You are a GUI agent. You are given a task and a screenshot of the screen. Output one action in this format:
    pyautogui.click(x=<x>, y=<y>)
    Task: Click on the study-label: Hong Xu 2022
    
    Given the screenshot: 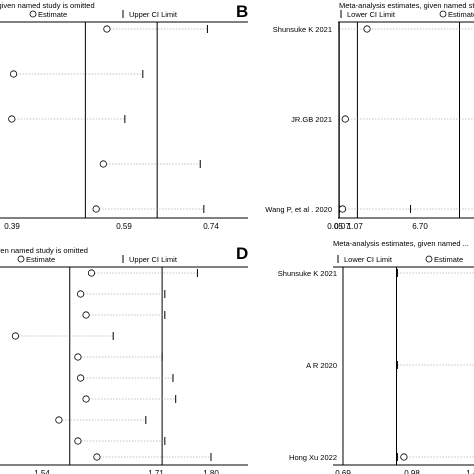 What is the action you would take?
    pyautogui.click(x=313, y=457)
    